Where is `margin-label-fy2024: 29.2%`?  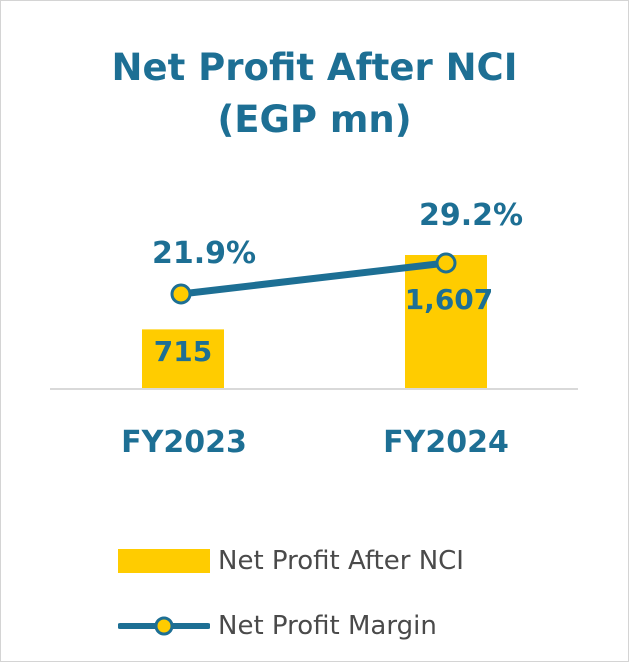 margin-label-fy2024: 29.2% is located at coordinates (471, 215).